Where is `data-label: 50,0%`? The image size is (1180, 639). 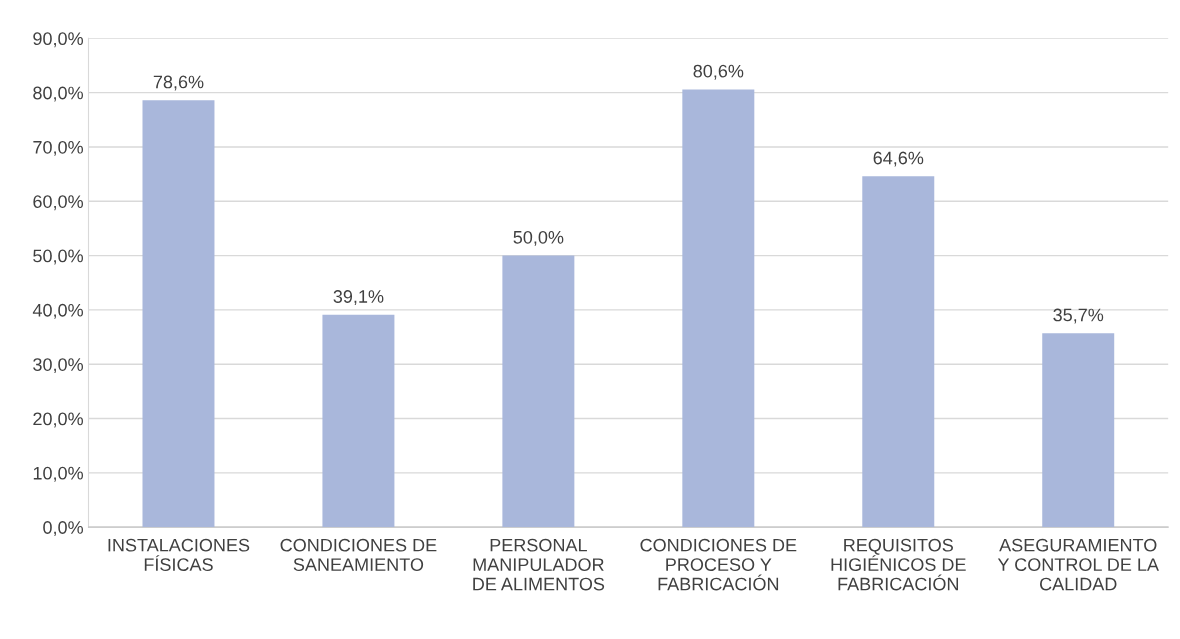 data-label: 50,0% is located at coordinates (538, 238).